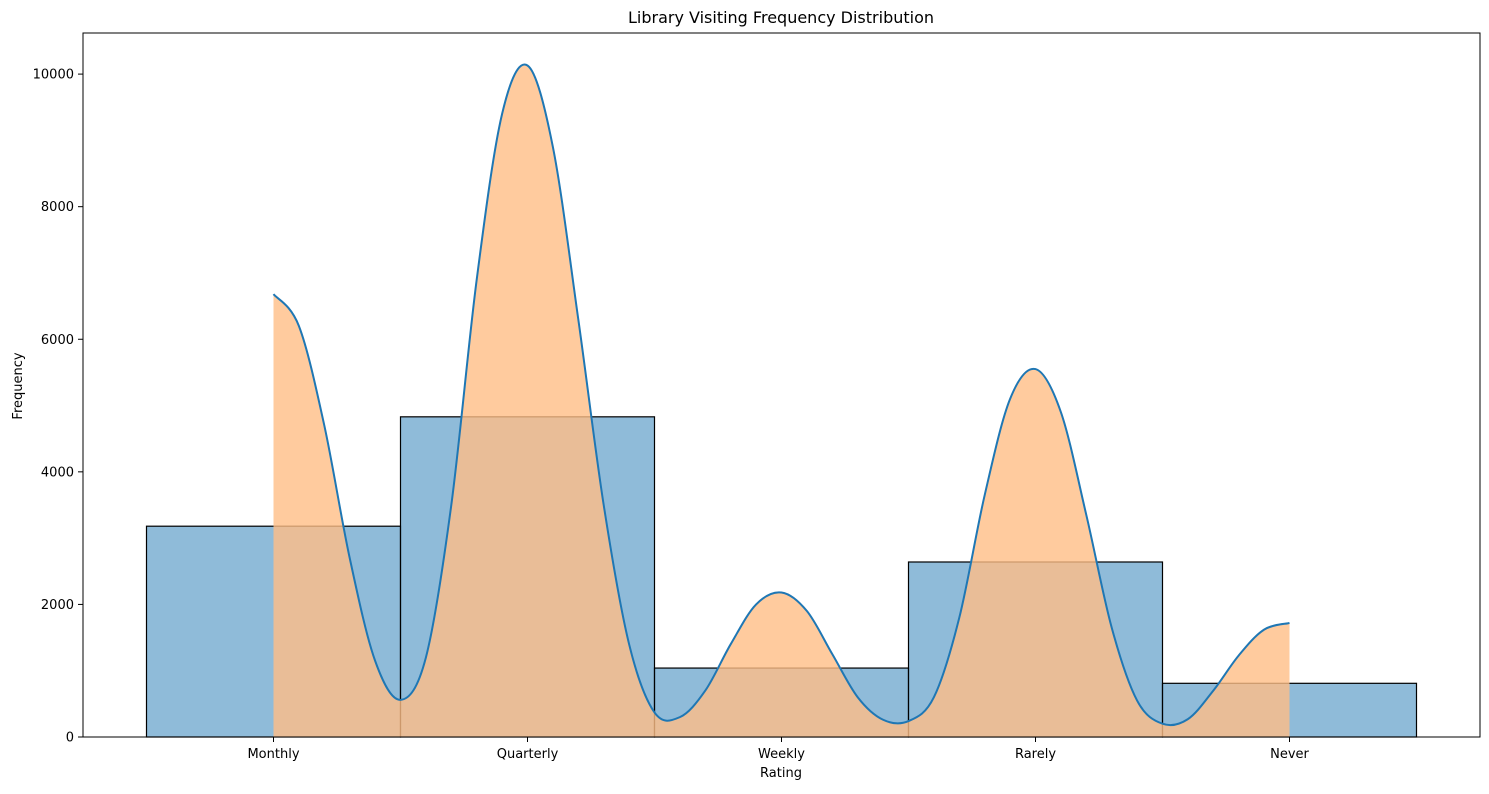  Describe the element at coordinates (1289, 754) in the screenshot. I see `x-tick-label-never: Never` at that location.